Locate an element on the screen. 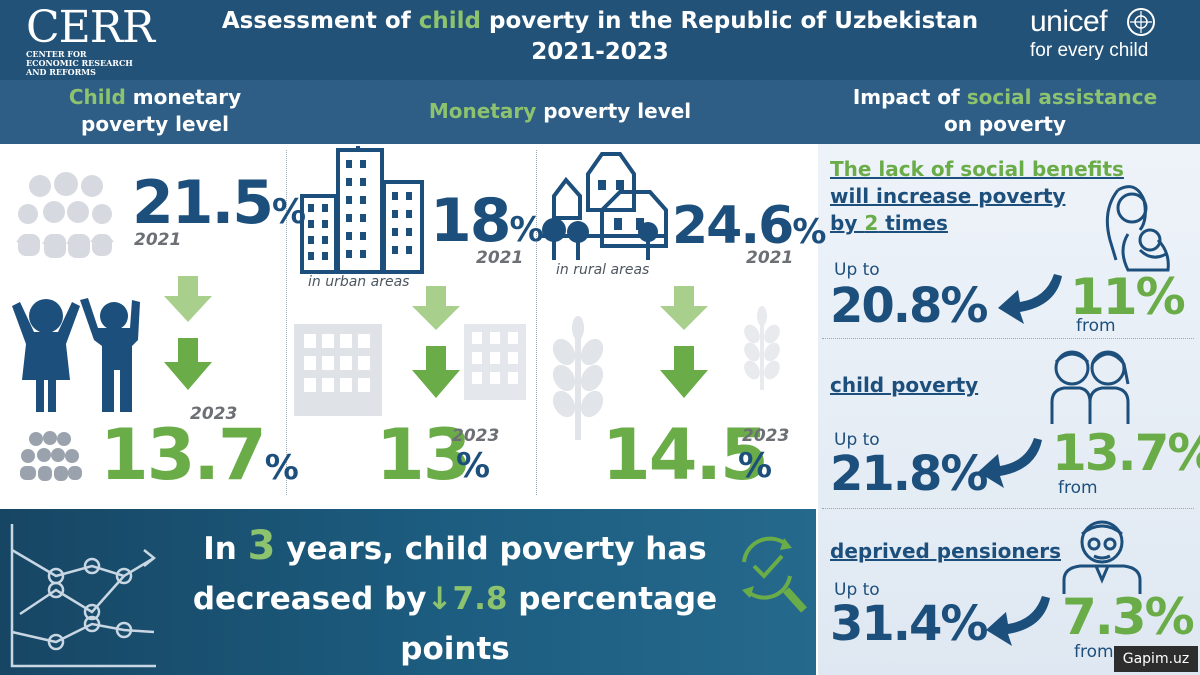 This screenshot has height=675, width=1200. summary-line3: points is located at coordinates (455, 649).